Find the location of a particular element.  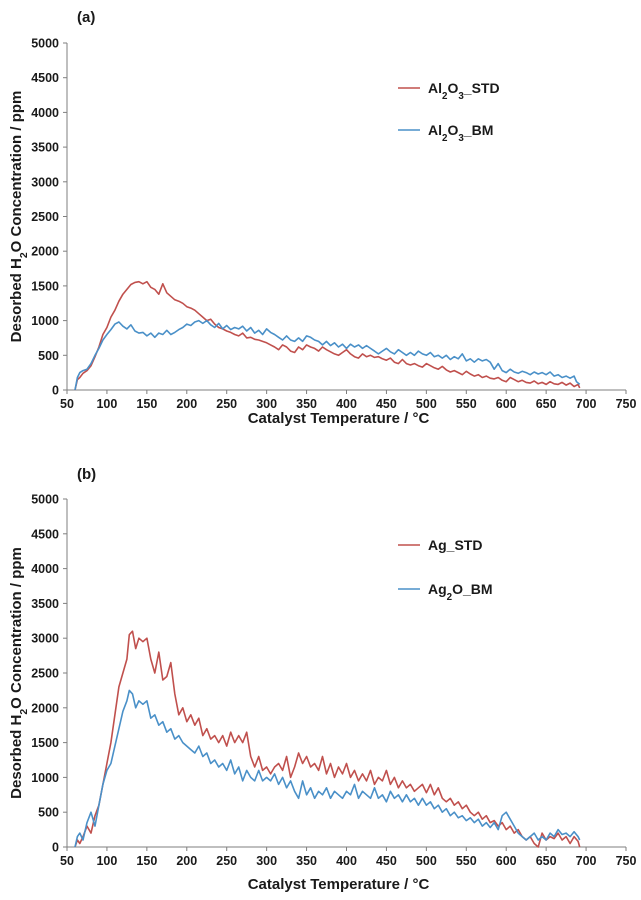

legend-label-1-part: _BM is located at coordinates (478, 130).